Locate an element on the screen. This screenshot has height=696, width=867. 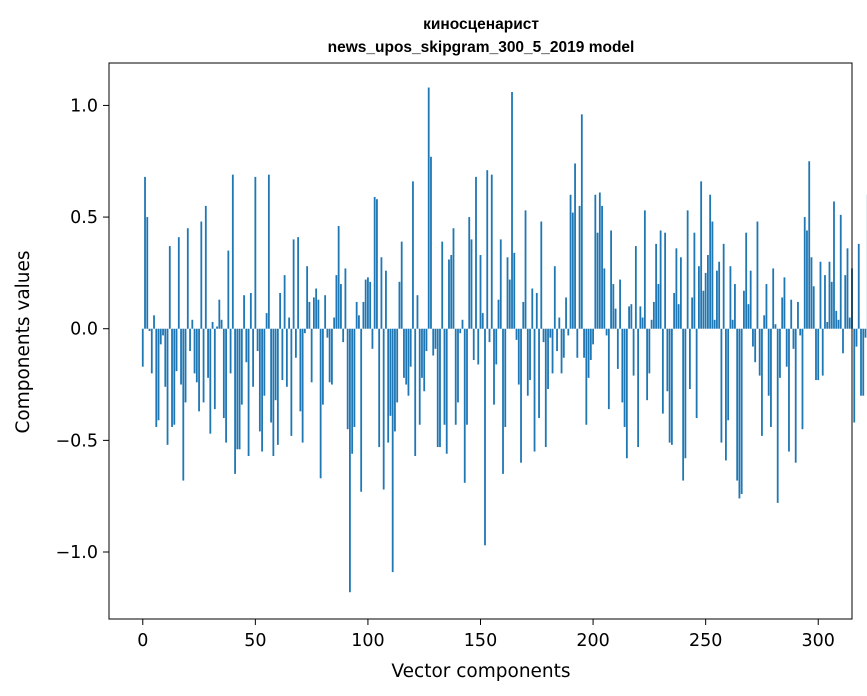
x-tick-label: 100 is located at coordinates (367, 641).